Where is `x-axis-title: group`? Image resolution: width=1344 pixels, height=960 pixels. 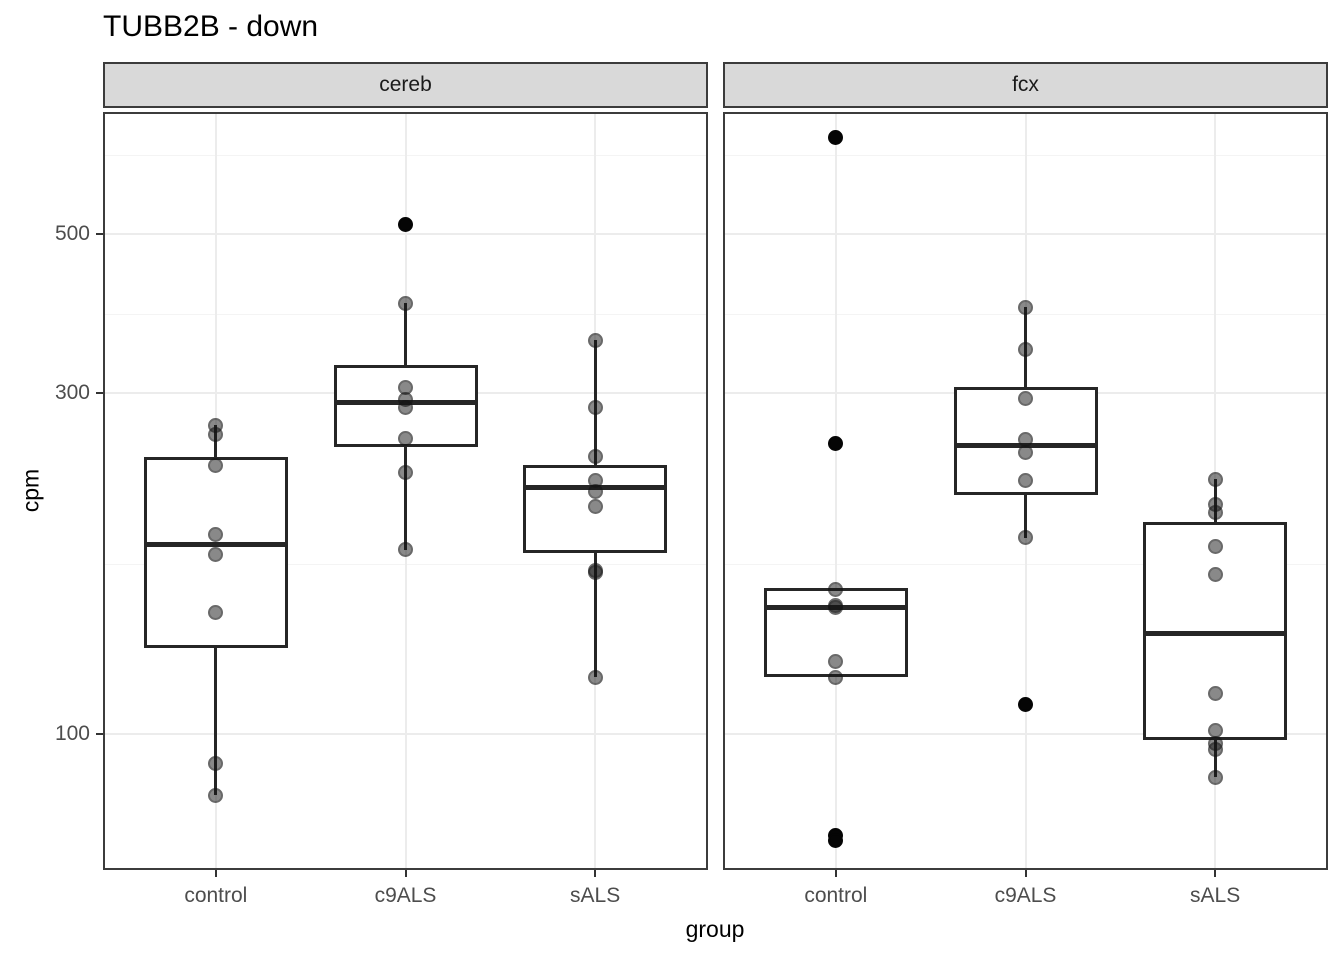
x-axis-title: group is located at coordinates (715, 929).